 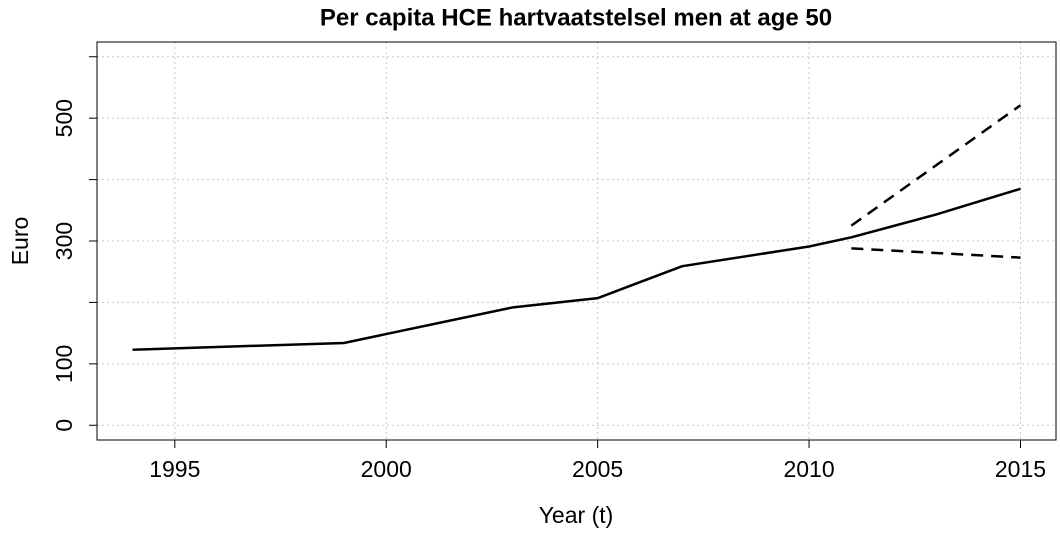 What do you see at coordinates (576, 515) in the screenshot?
I see `x-axis-label: Year (t)` at bounding box center [576, 515].